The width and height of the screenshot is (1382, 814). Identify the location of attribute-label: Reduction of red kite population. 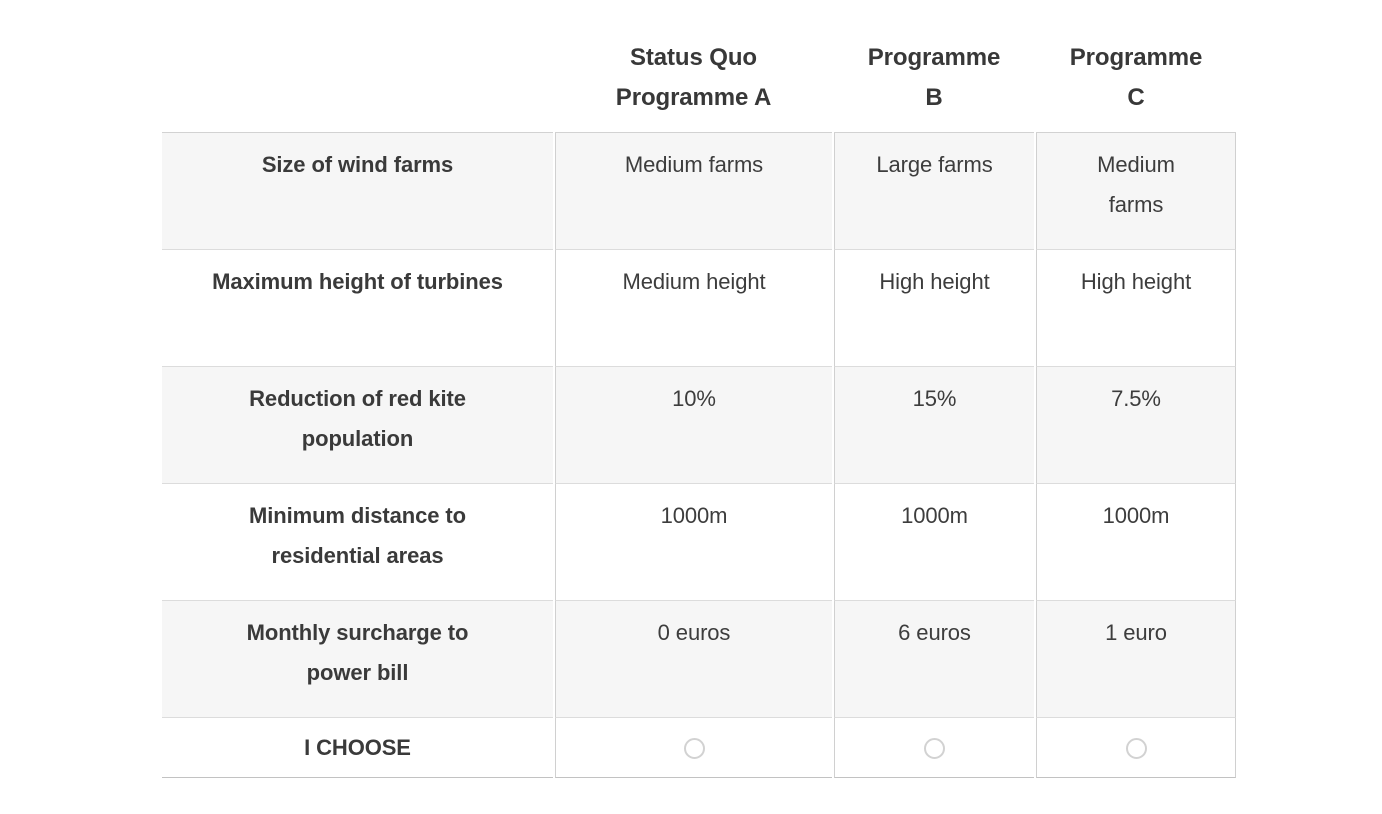
(357, 425).